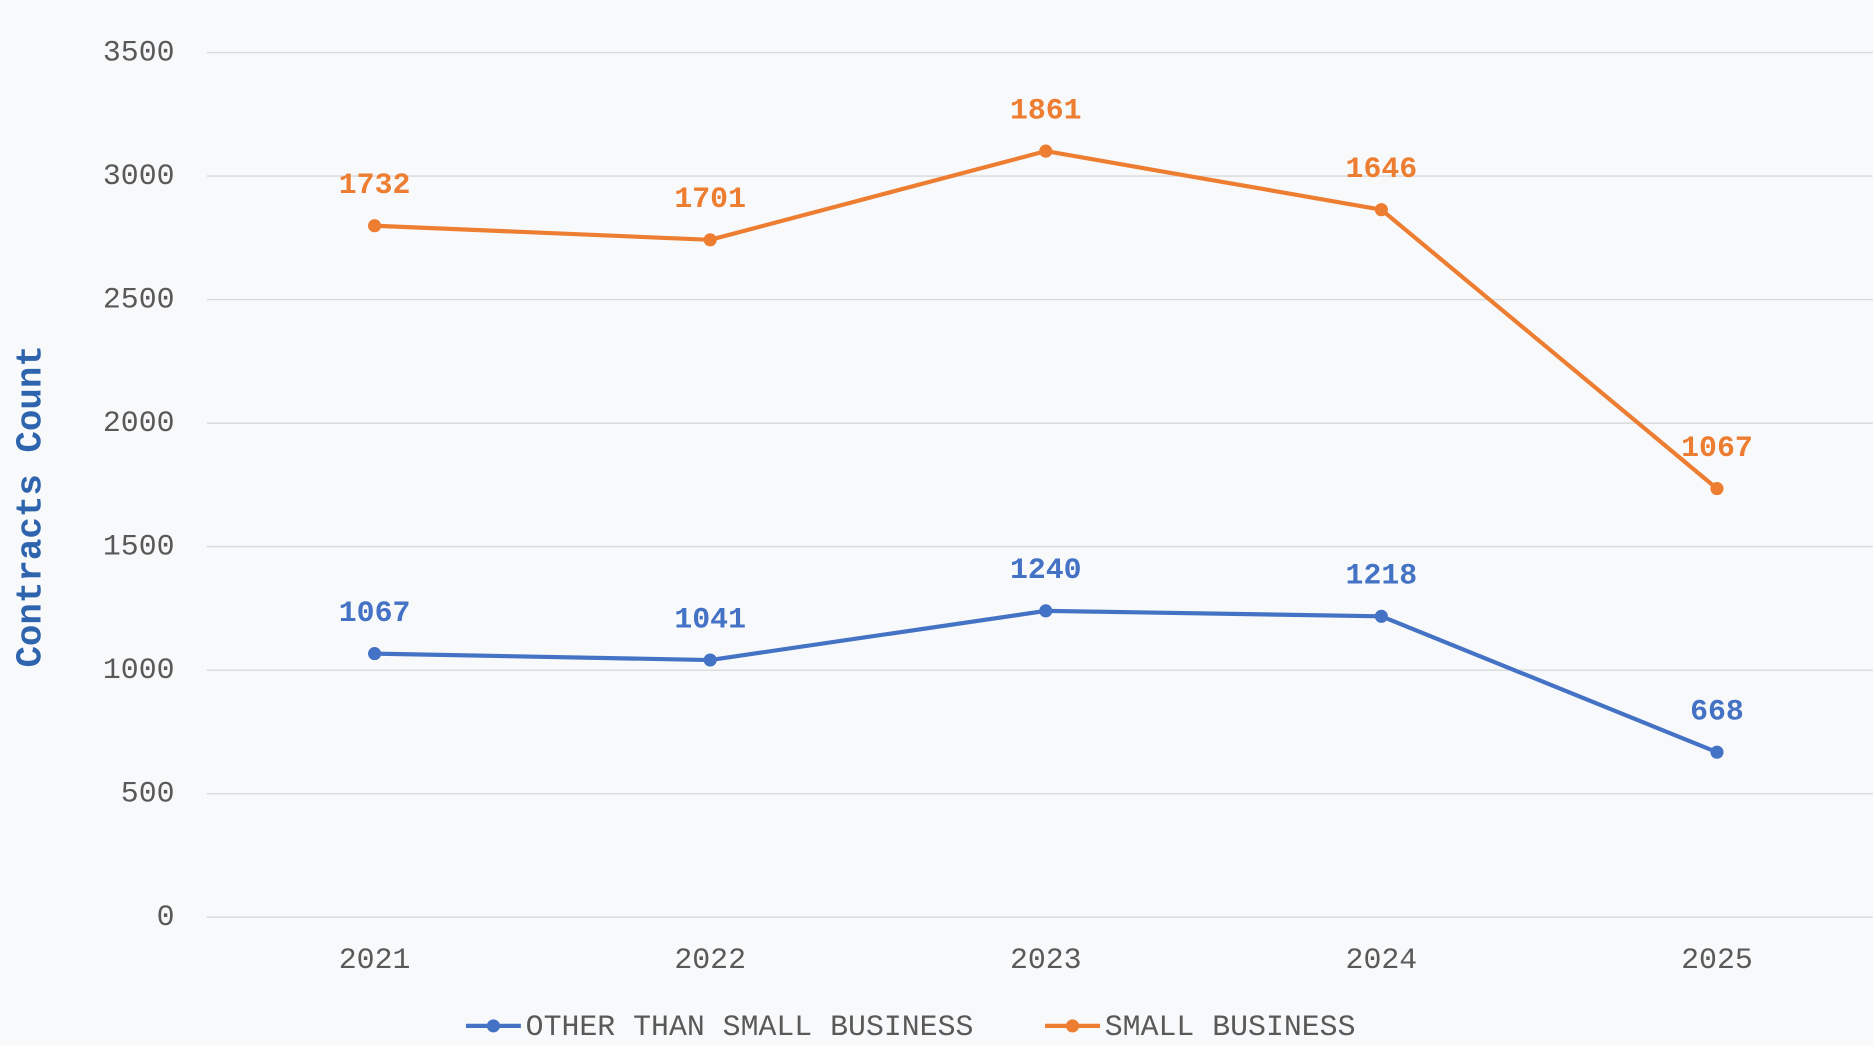  I want to click on y-tick-label: 1500, so click(139, 547).